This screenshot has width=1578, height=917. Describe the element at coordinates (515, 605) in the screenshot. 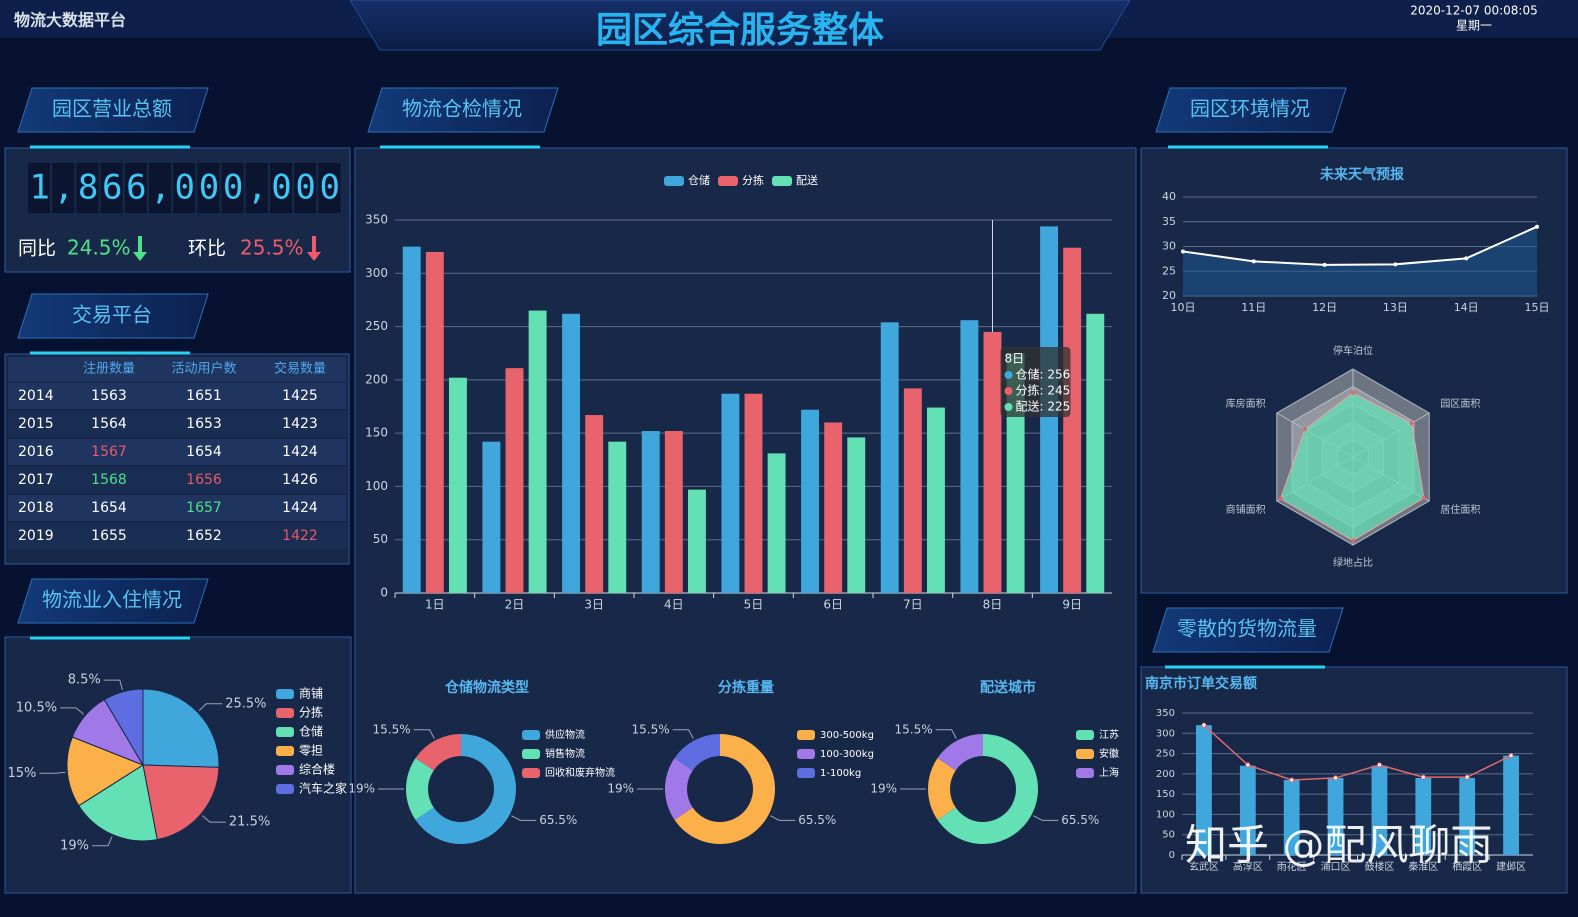

I see `x-tick-label: 2日` at that location.